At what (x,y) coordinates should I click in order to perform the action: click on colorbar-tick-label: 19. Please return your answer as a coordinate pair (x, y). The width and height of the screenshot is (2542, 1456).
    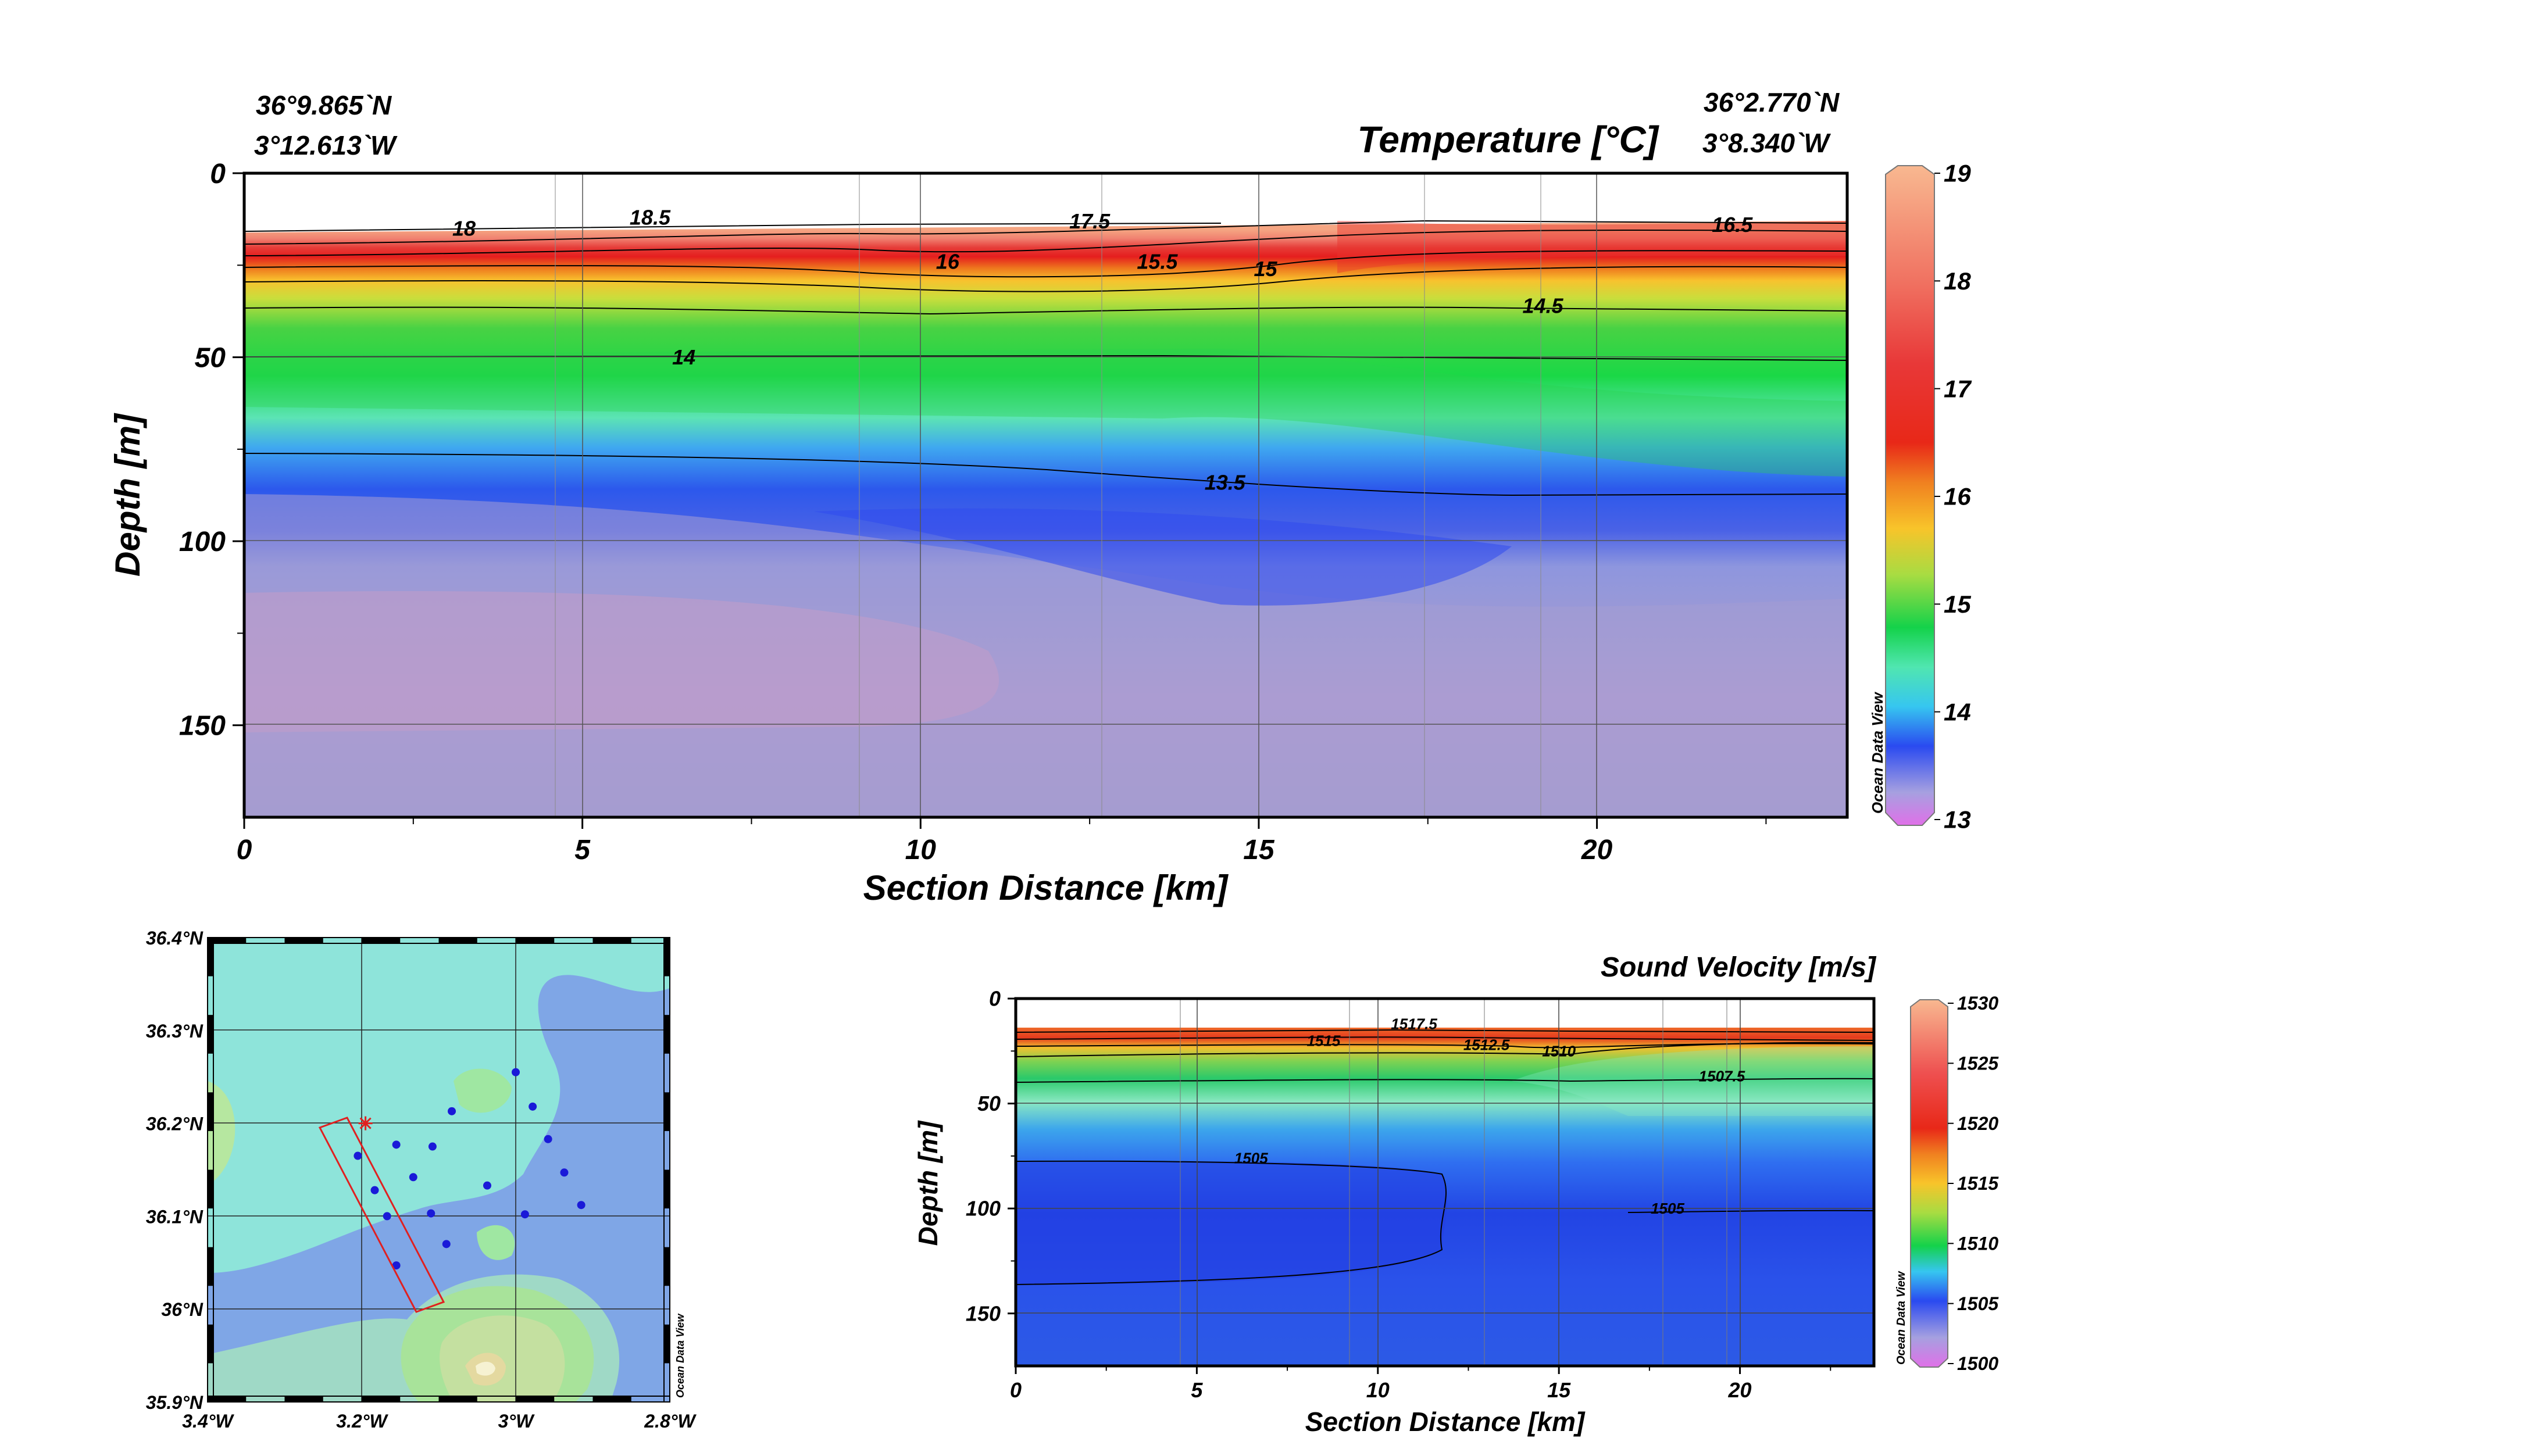
    Looking at the image, I should click on (1957, 174).